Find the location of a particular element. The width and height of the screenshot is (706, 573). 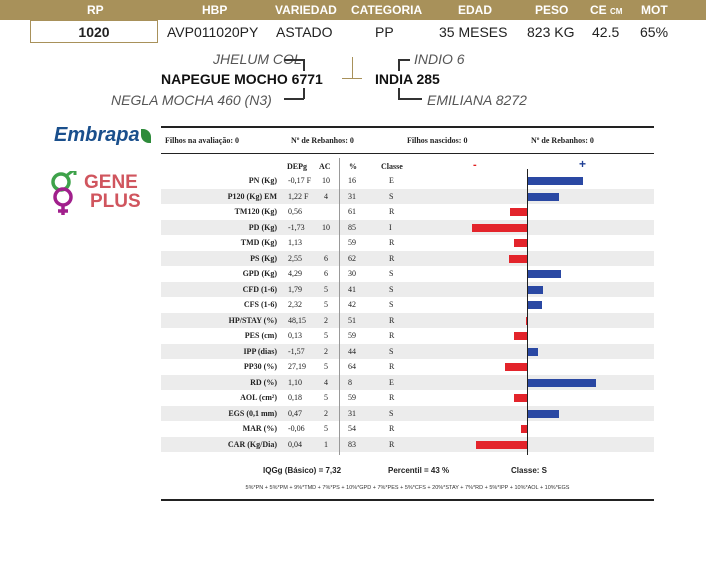

header-ce: CE CM is located at coordinates (606, 10).